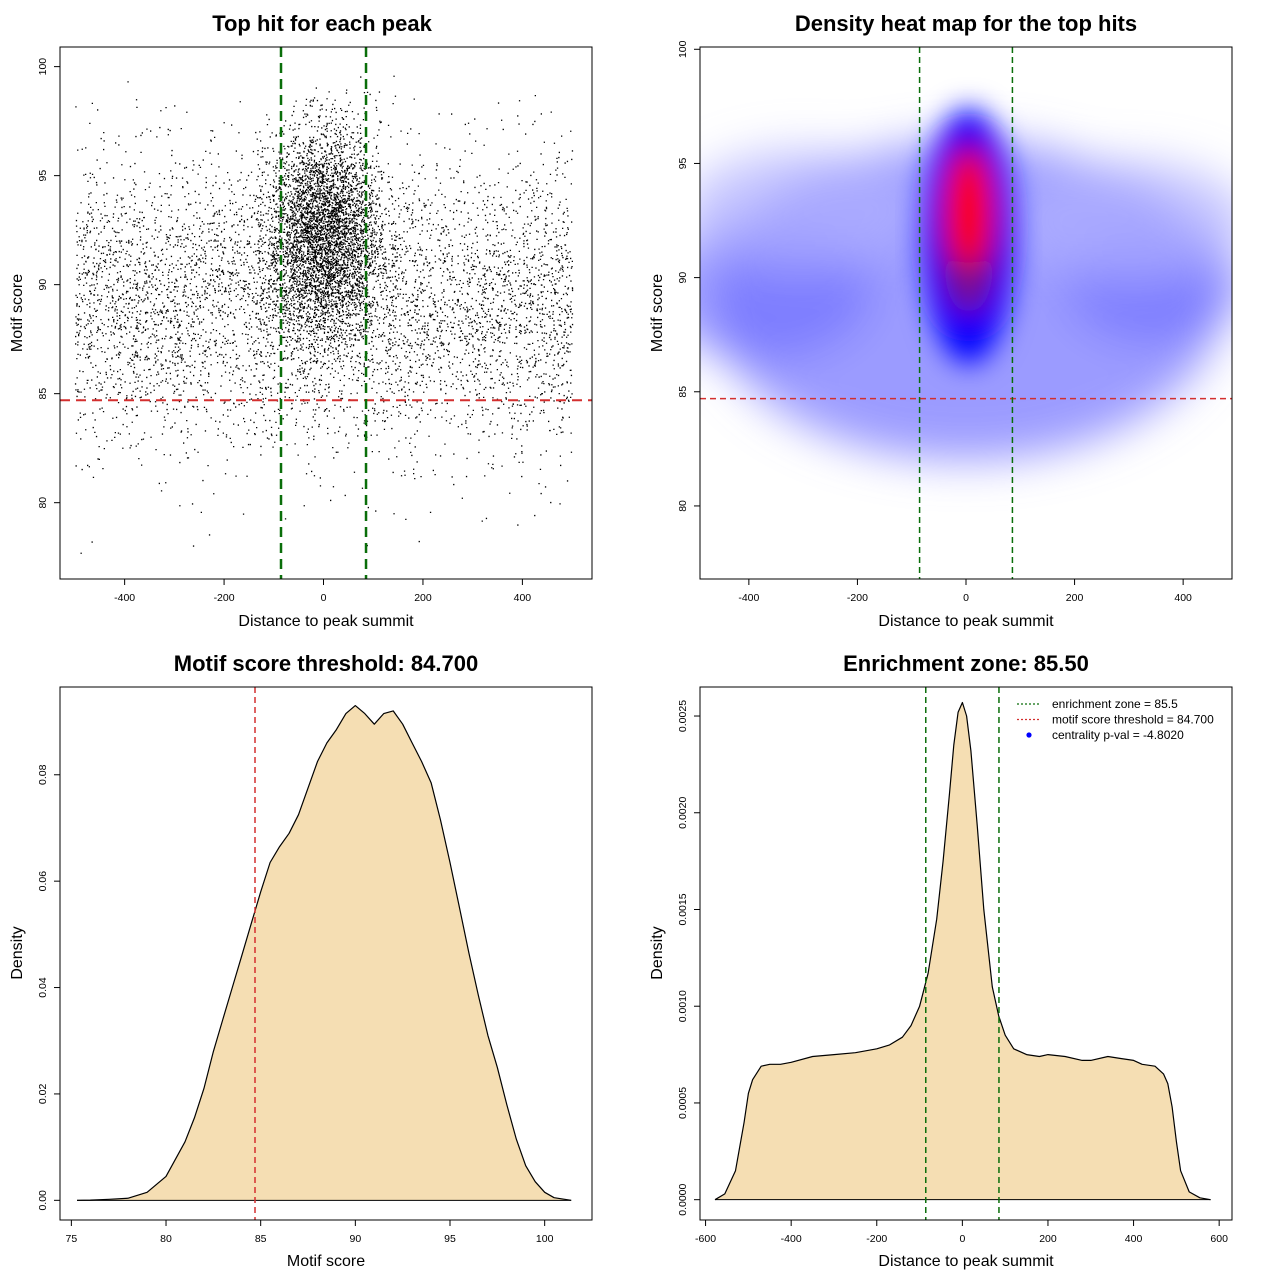  Describe the element at coordinates (356, 1239) in the screenshot. I see `x-tick-label: 90` at that location.